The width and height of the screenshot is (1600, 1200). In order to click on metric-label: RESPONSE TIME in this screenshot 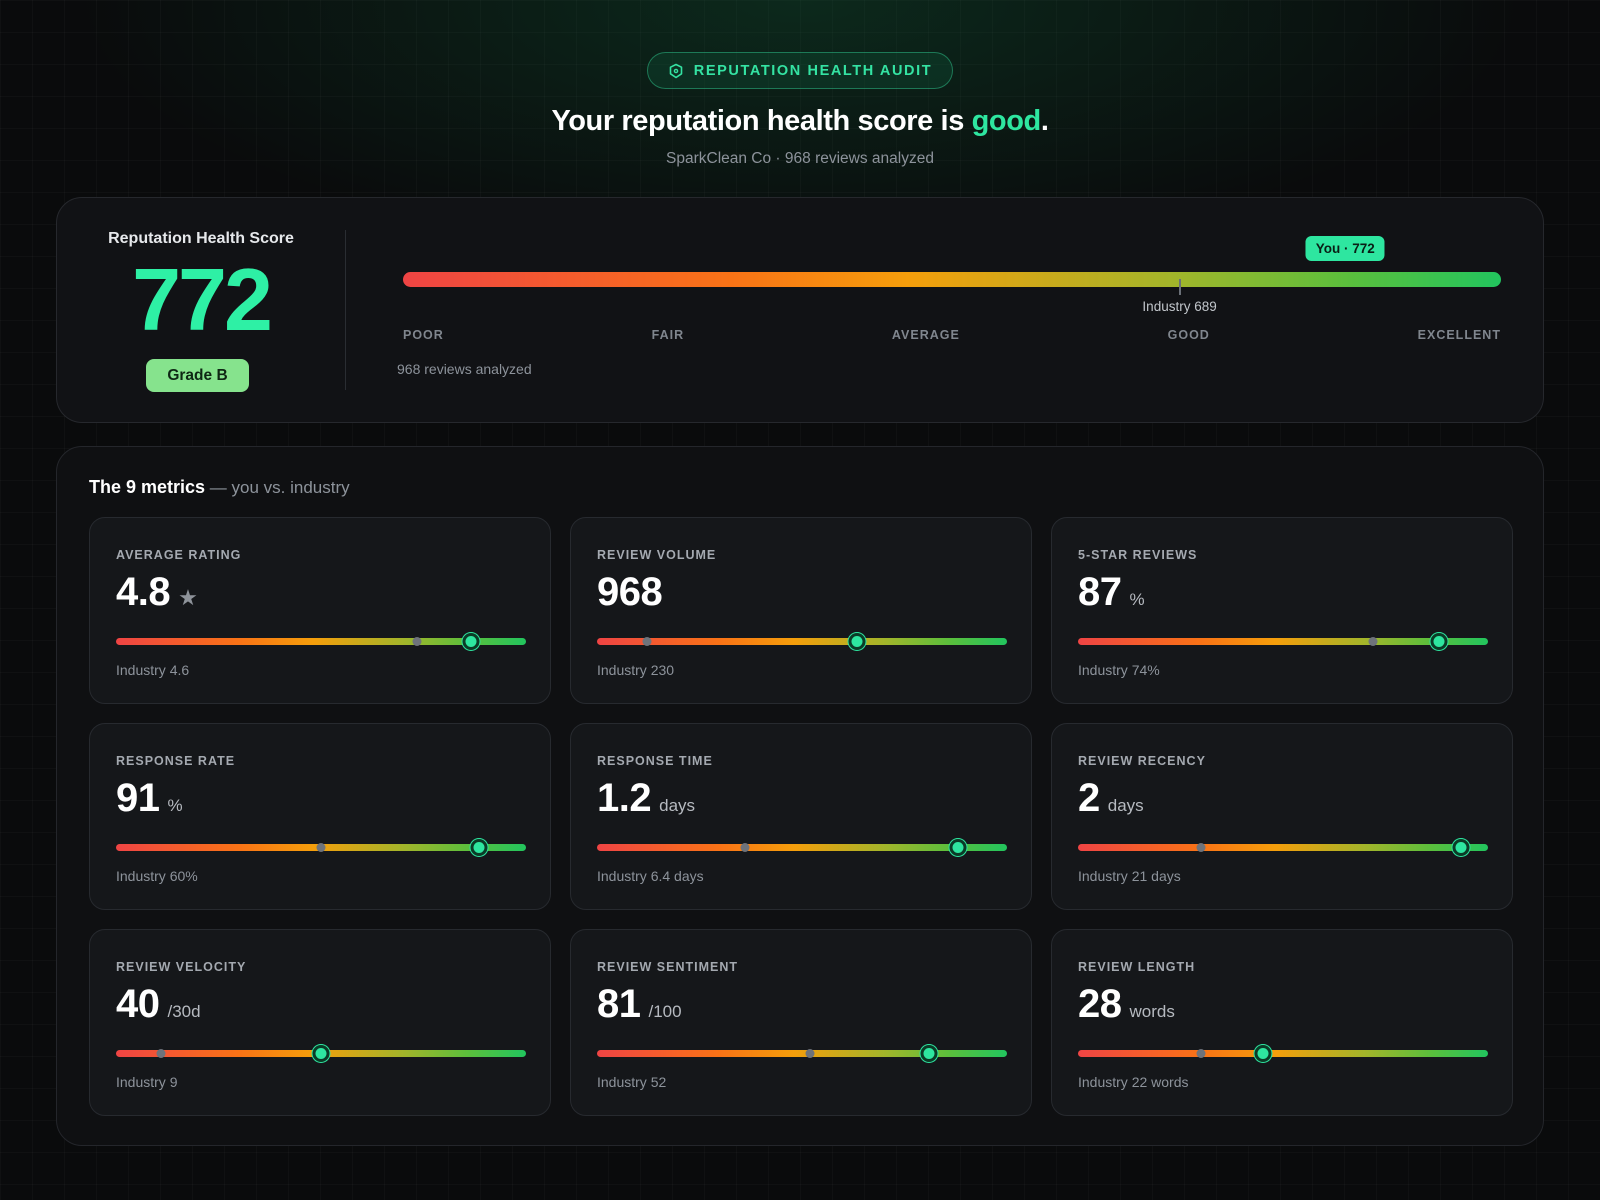, I will do `click(655, 761)`.